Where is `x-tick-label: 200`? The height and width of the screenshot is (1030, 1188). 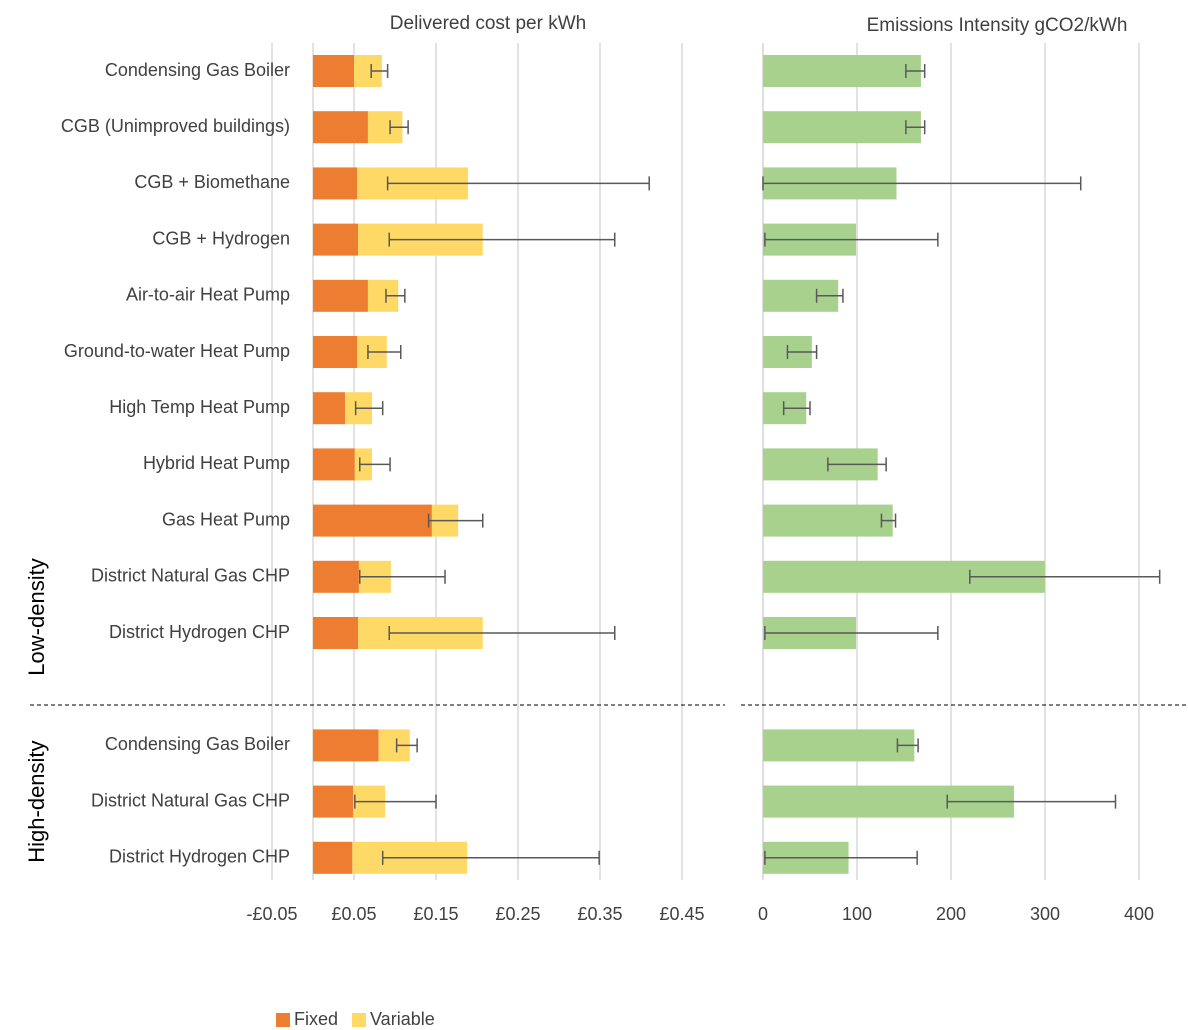 x-tick-label: 200 is located at coordinates (951, 914).